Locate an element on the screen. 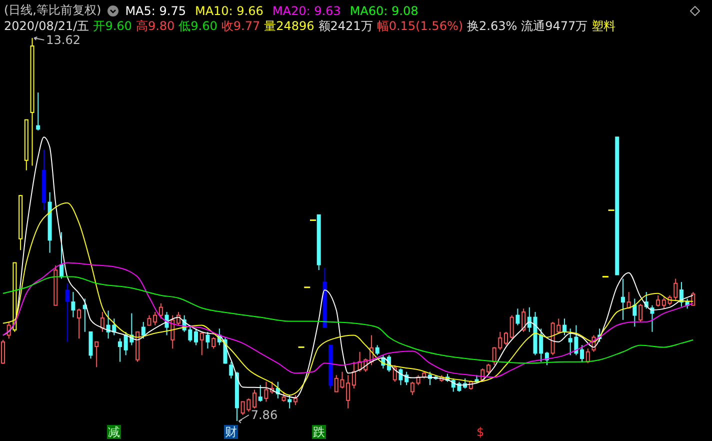 Image resolution: width=712 pixels, height=441 pixels. chart-title: (日线,等比前复权) is located at coordinates (53, 10).